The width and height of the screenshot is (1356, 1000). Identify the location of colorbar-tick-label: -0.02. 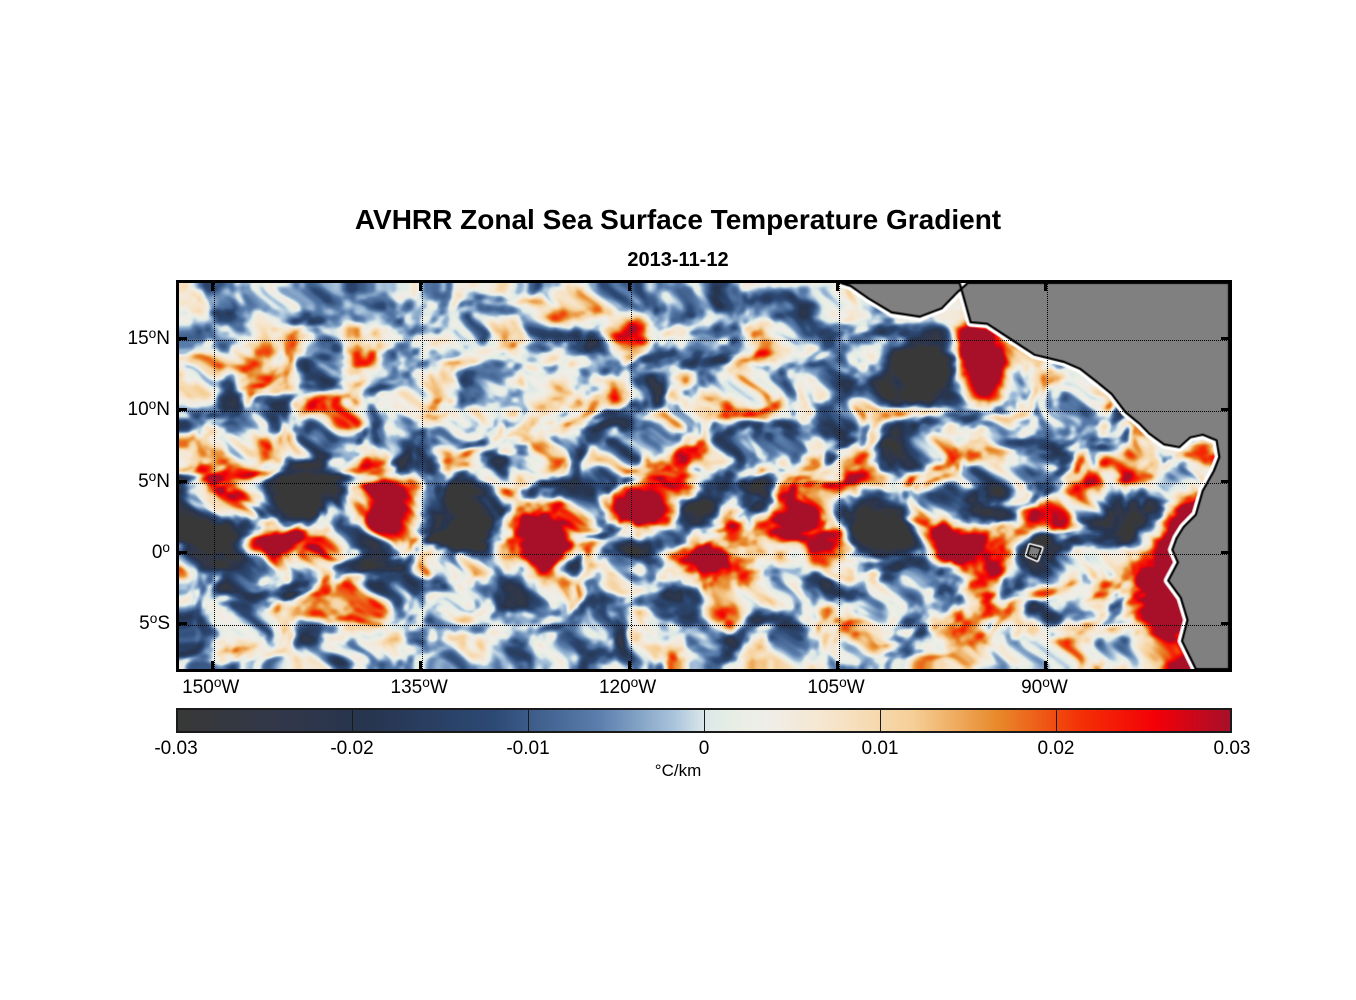
(352, 748).